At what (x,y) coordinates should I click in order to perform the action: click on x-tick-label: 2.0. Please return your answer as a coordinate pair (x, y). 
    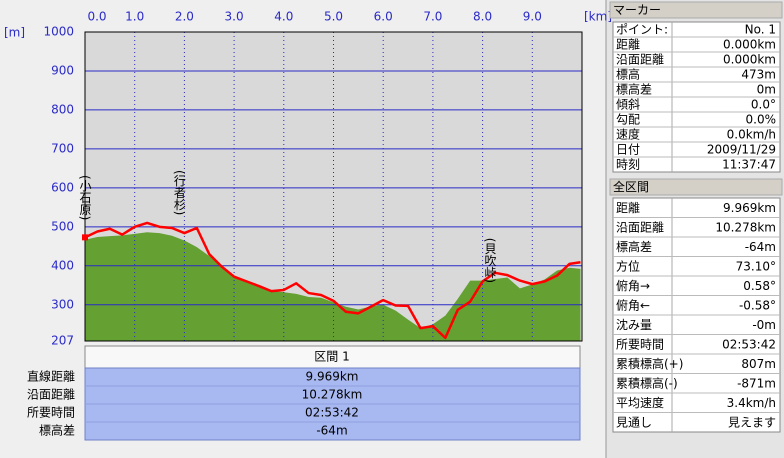
    Looking at the image, I should click on (184, 17).